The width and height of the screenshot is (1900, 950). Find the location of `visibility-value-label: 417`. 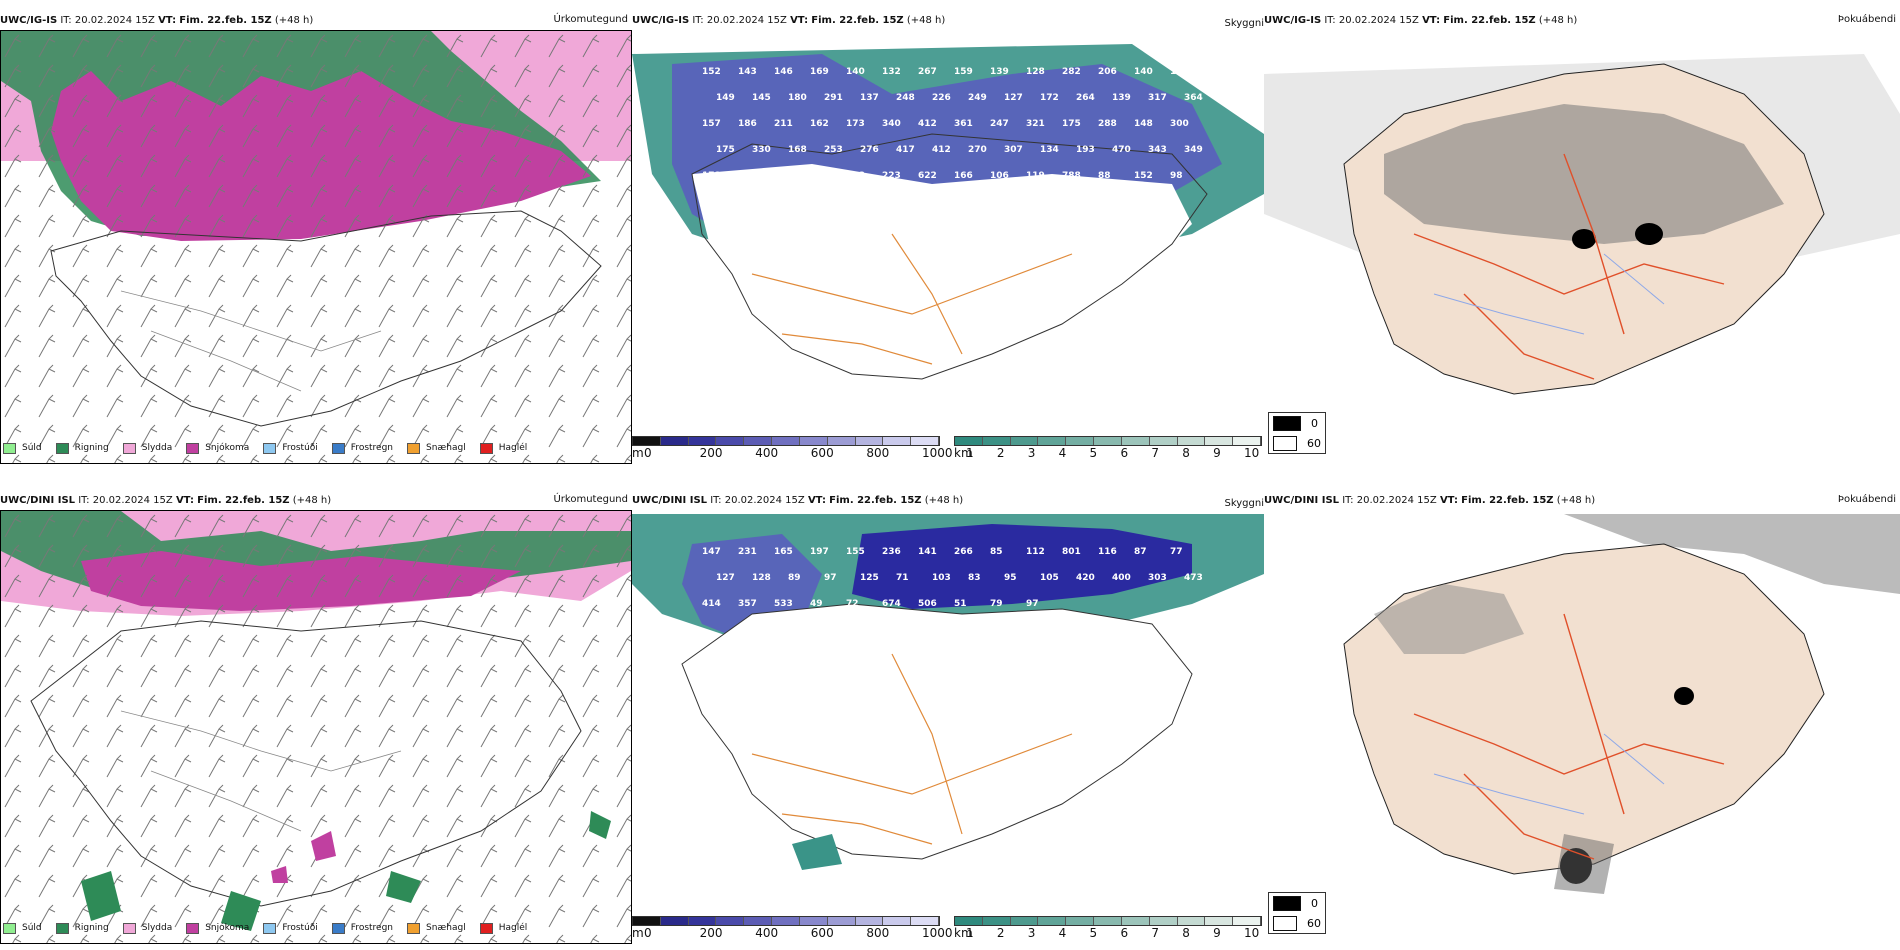

visibility-value-label: 417 is located at coordinates (905, 150).